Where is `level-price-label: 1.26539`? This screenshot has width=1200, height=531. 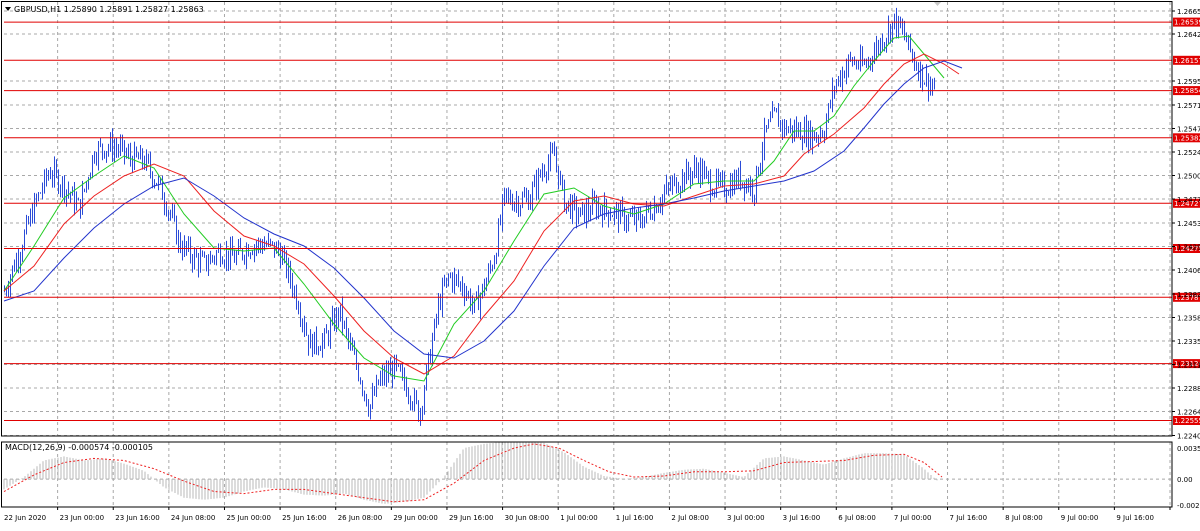
level-price-label: 1.26539 is located at coordinates (1187, 23).